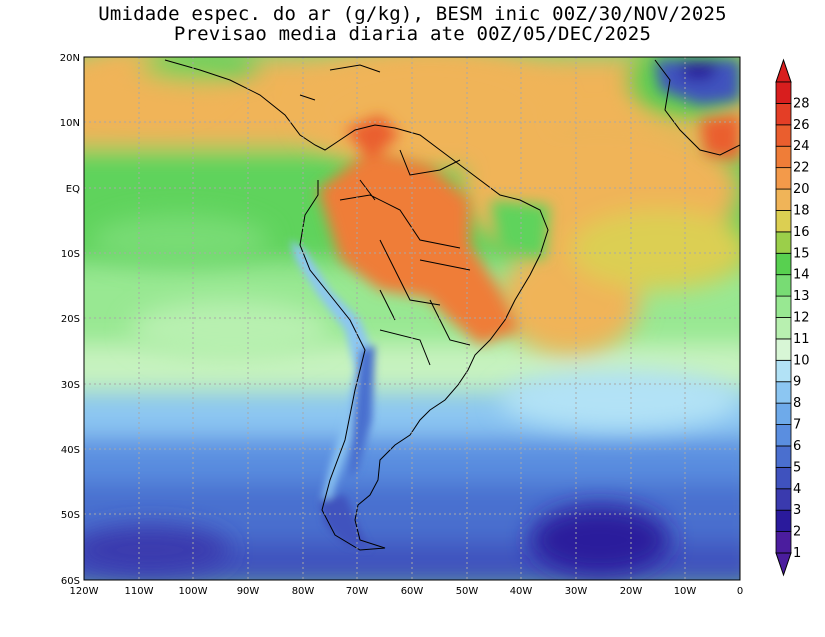 Image resolution: width=825 pixels, height=637 pixels. I want to click on lat-label: 60S, so click(70, 581).